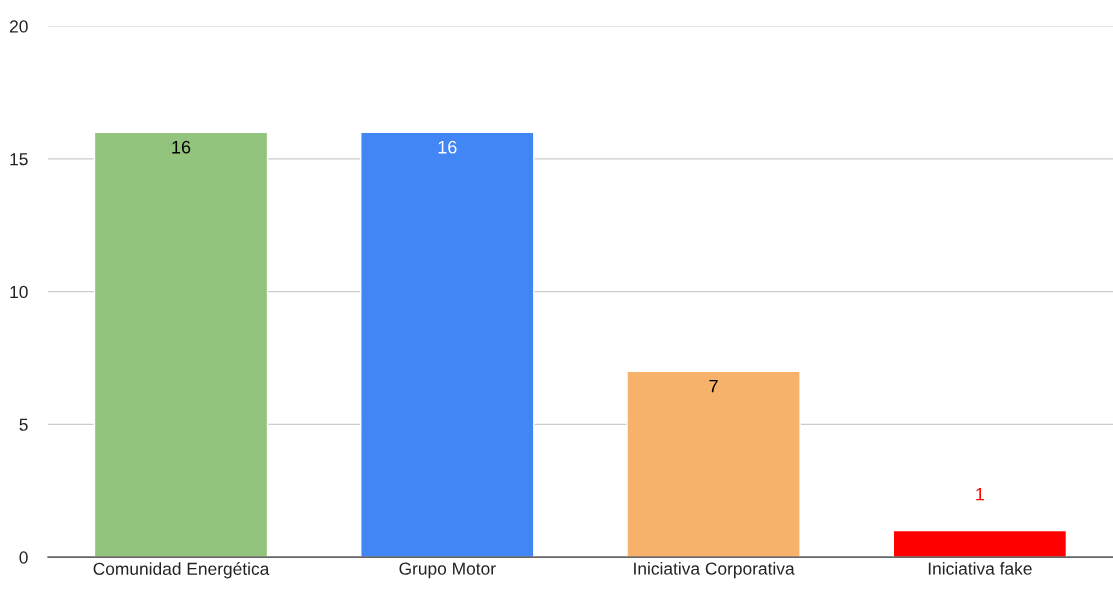  Describe the element at coordinates (23, 424) in the screenshot. I see `y-tick-label: 5` at that location.